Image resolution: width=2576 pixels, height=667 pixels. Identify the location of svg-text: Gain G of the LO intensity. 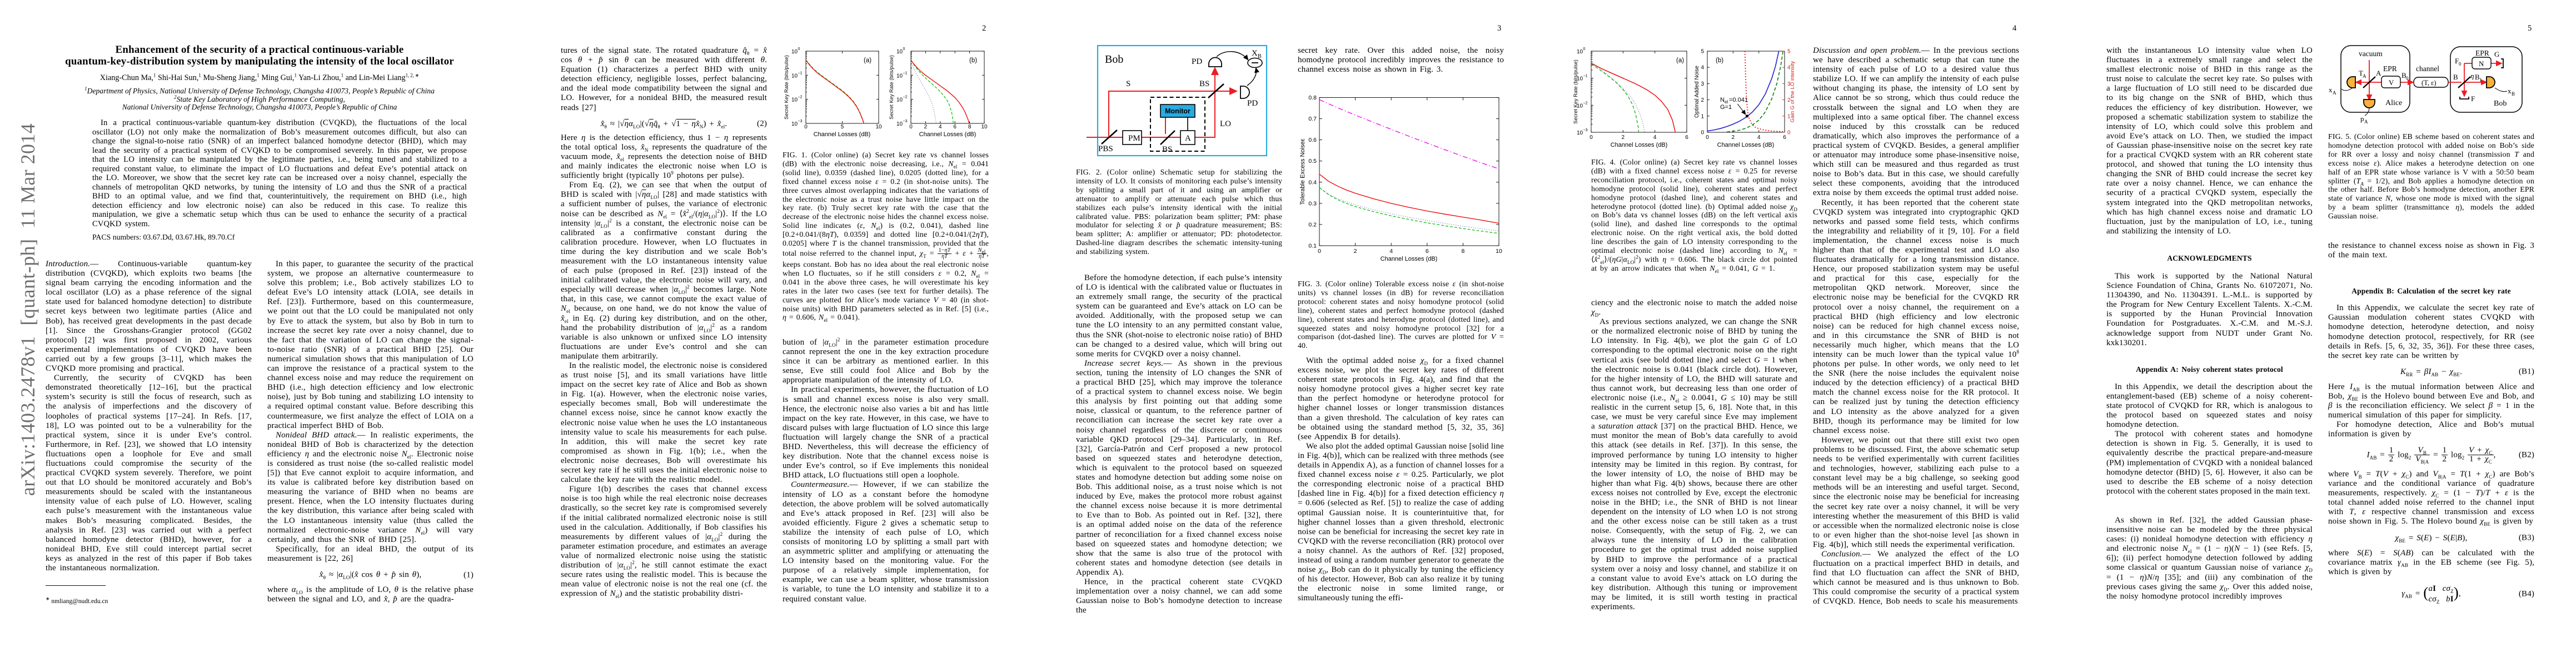
(1793, 92).